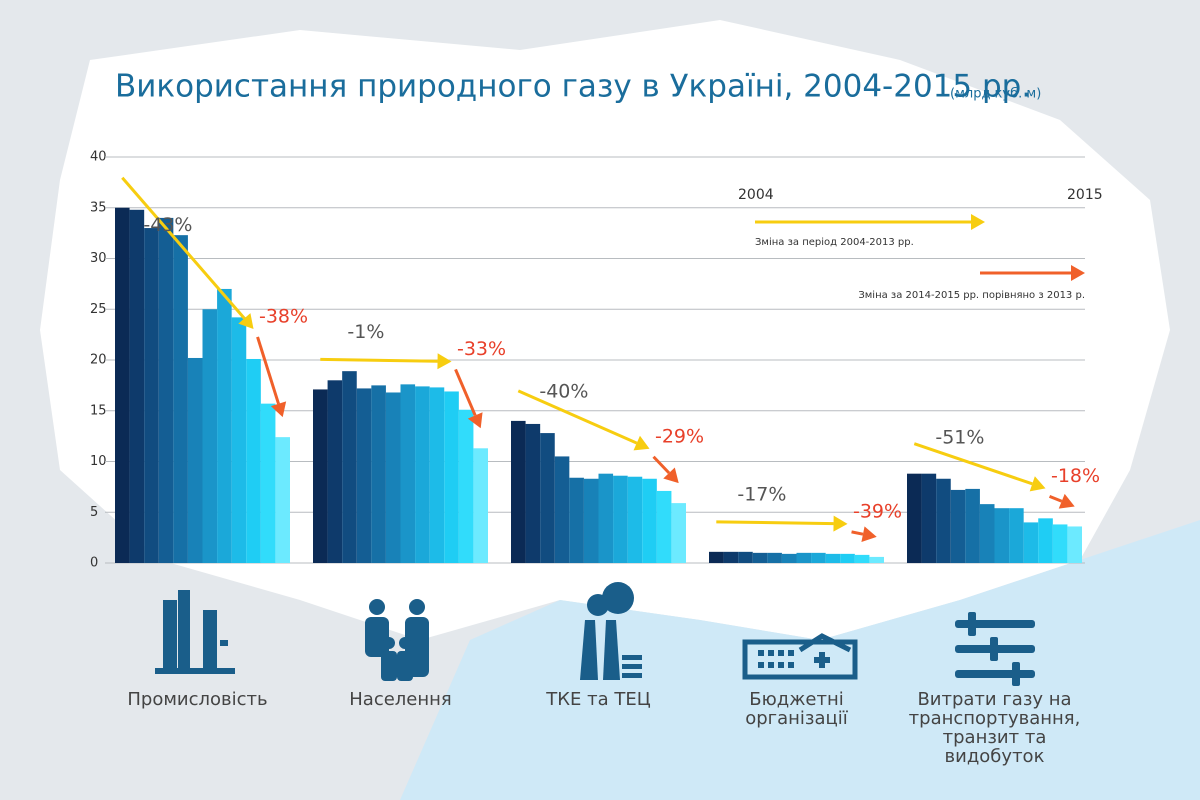 The width and height of the screenshot is (1200, 800). What do you see at coordinates (1085, 195) in the screenshot?
I see `legend-end: 2015` at bounding box center [1085, 195].